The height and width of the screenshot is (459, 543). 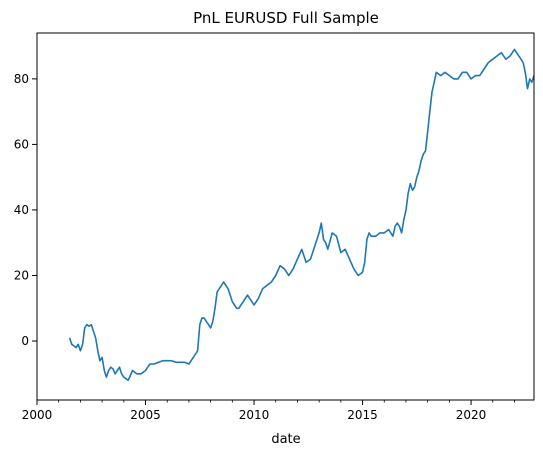 I want to click on x-tick-label: 2015, so click(x=362, y=415).